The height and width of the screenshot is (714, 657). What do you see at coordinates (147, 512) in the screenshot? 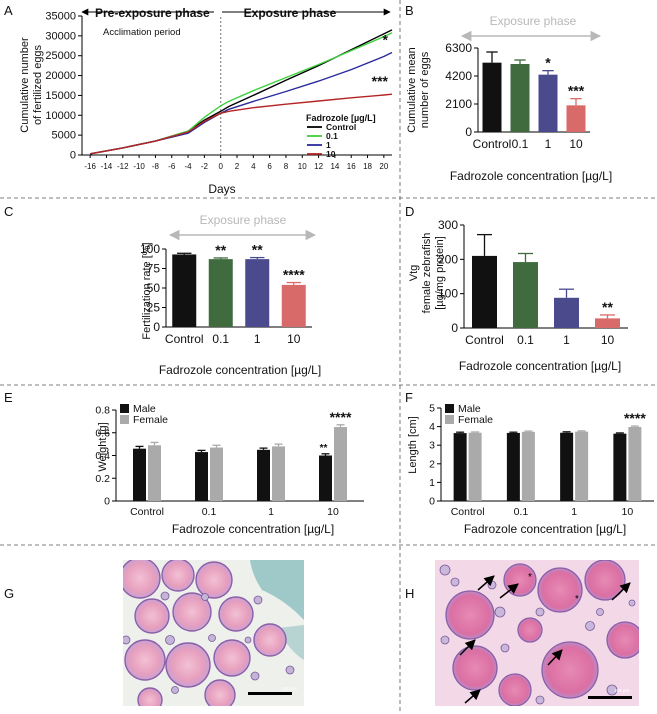
I see `chart-e-category-label: Control` at bounding box center [147, 512].